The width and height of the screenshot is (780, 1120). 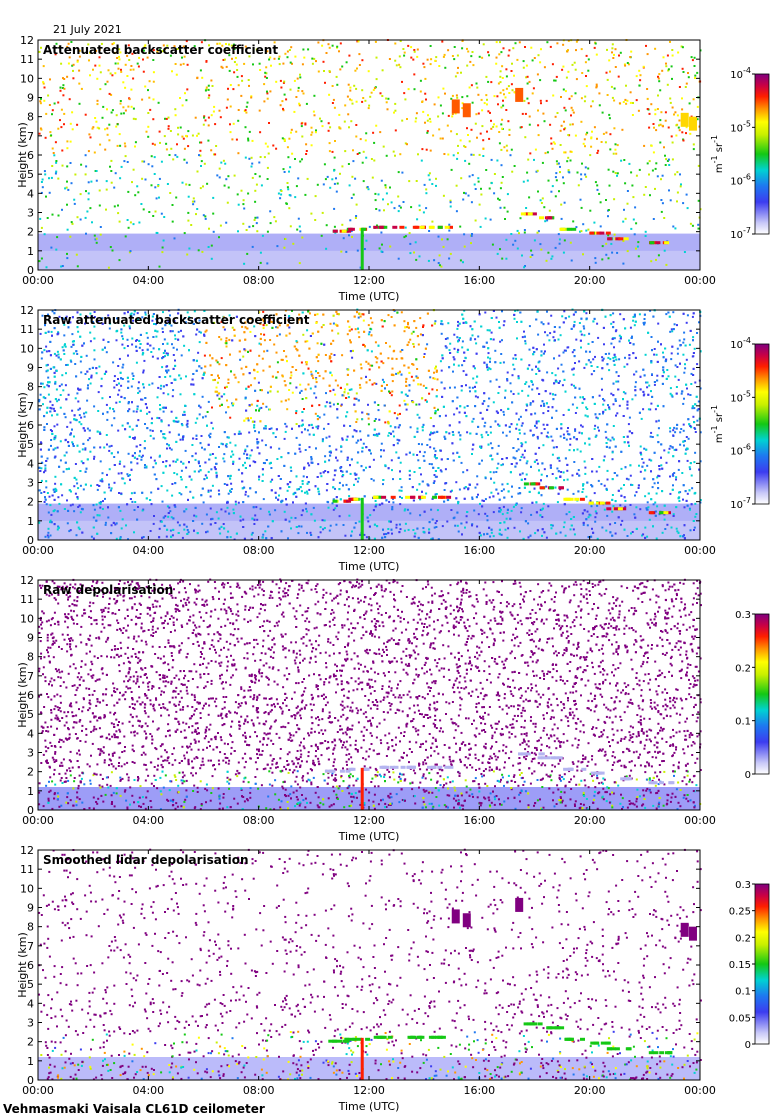 I want to click on colorbar: 10-410-510-610-7m-1 sr-1, so click(x=740, y=153).